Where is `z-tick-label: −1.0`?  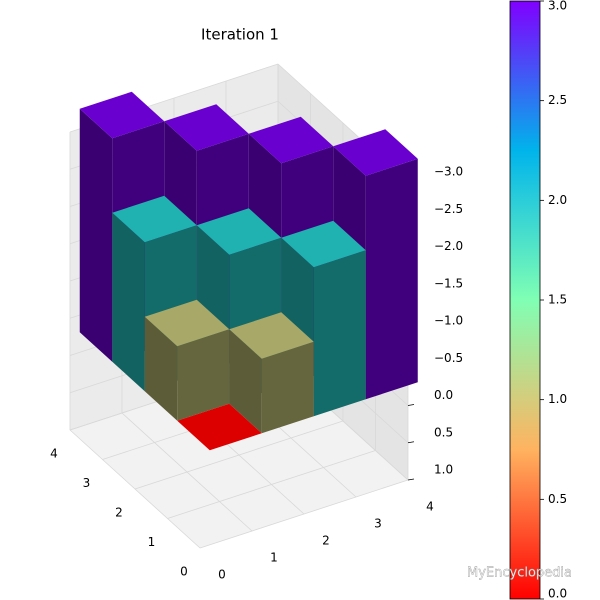 z-tick-label: −1.0 is located at coordinates (448, 321).